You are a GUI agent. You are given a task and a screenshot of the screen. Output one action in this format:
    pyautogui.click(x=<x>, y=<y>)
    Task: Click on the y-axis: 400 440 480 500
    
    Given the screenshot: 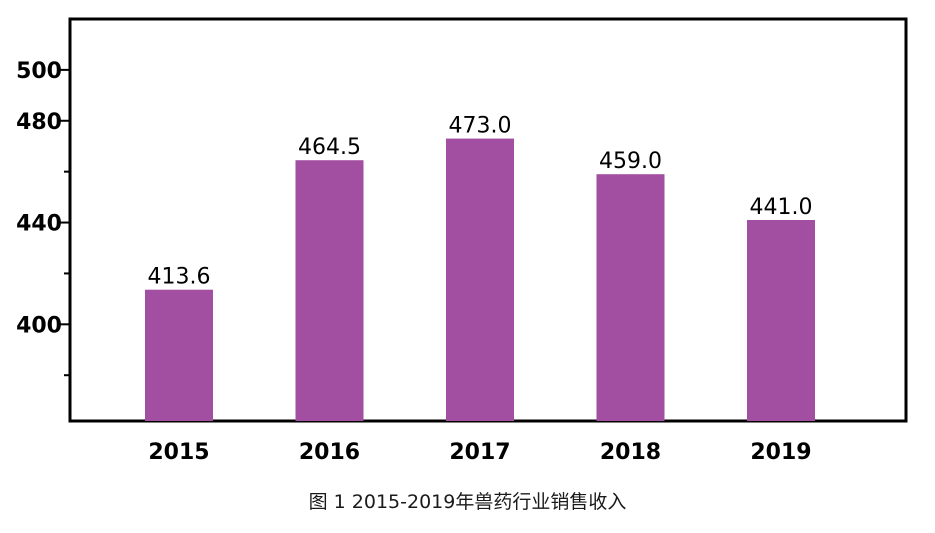 What is the action you would take?
    pyautogui.click(x=43, y=218)
    